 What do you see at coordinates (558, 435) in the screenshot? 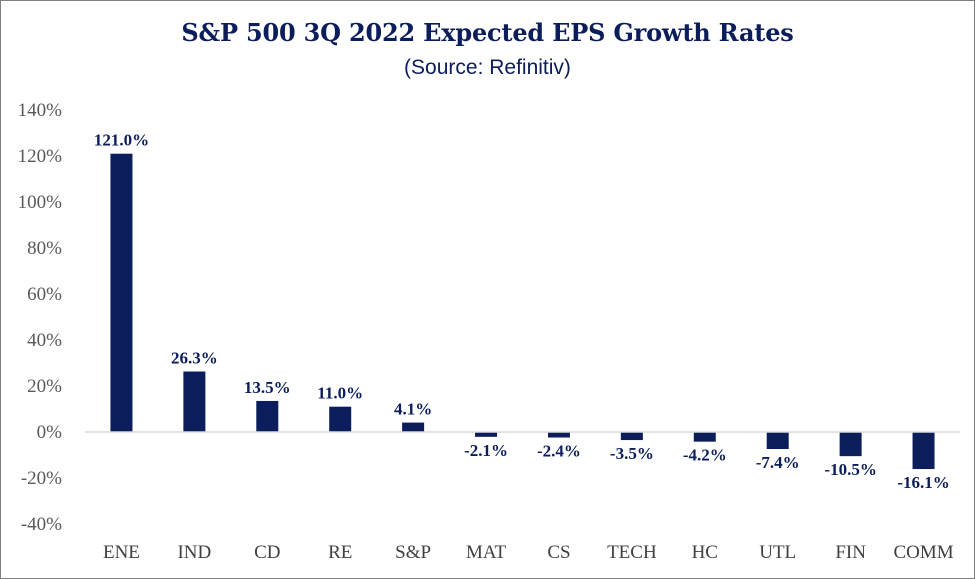
I see `bar-cs` at bounding box center [558, 435].